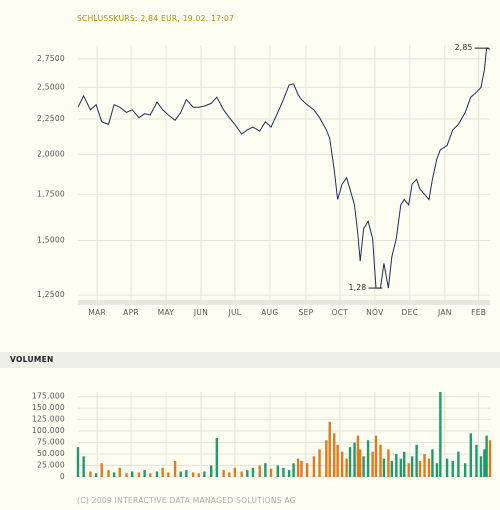 This screenshot has width=500, height=510. What do you see at coordinates (358, 287) in the screenshot?
I see `annotation-label: 1,28` at bounding box center [358, 287].